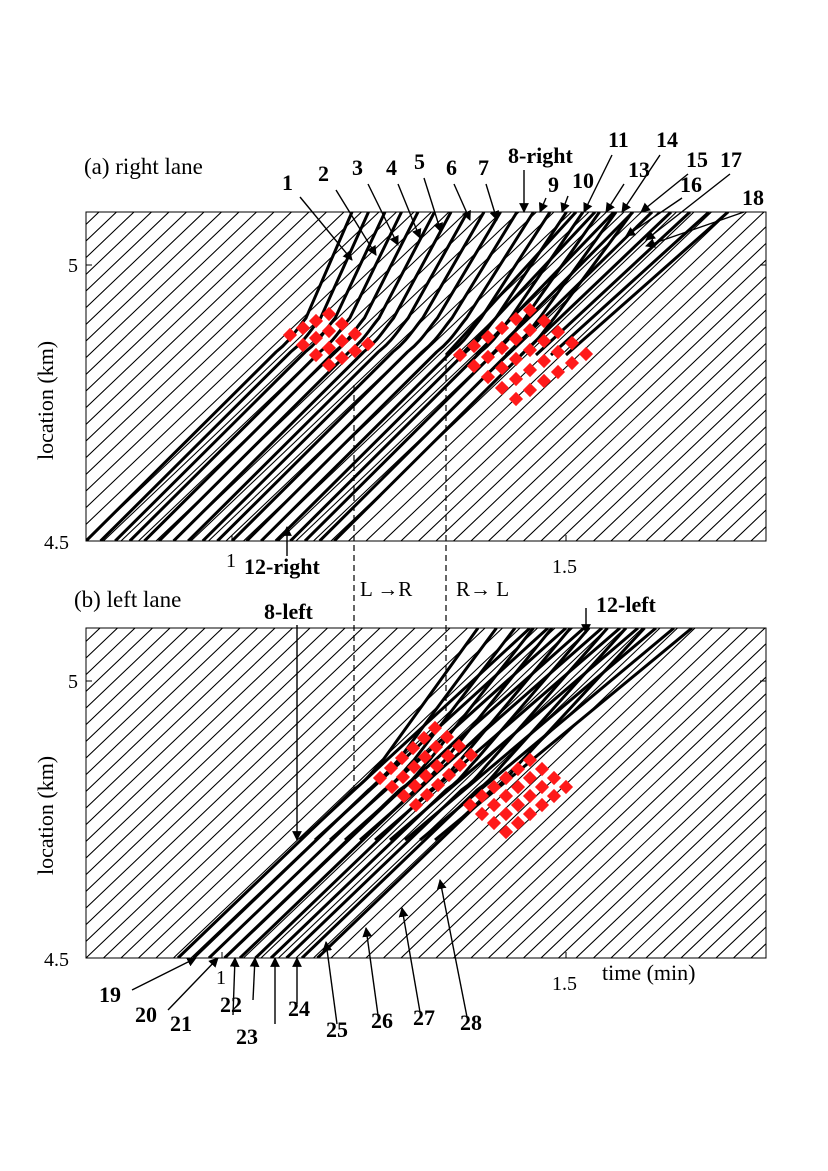  Describe the element at coordinates (753, 197) in the screenshot. I see `label-a-18: 18` at that location.